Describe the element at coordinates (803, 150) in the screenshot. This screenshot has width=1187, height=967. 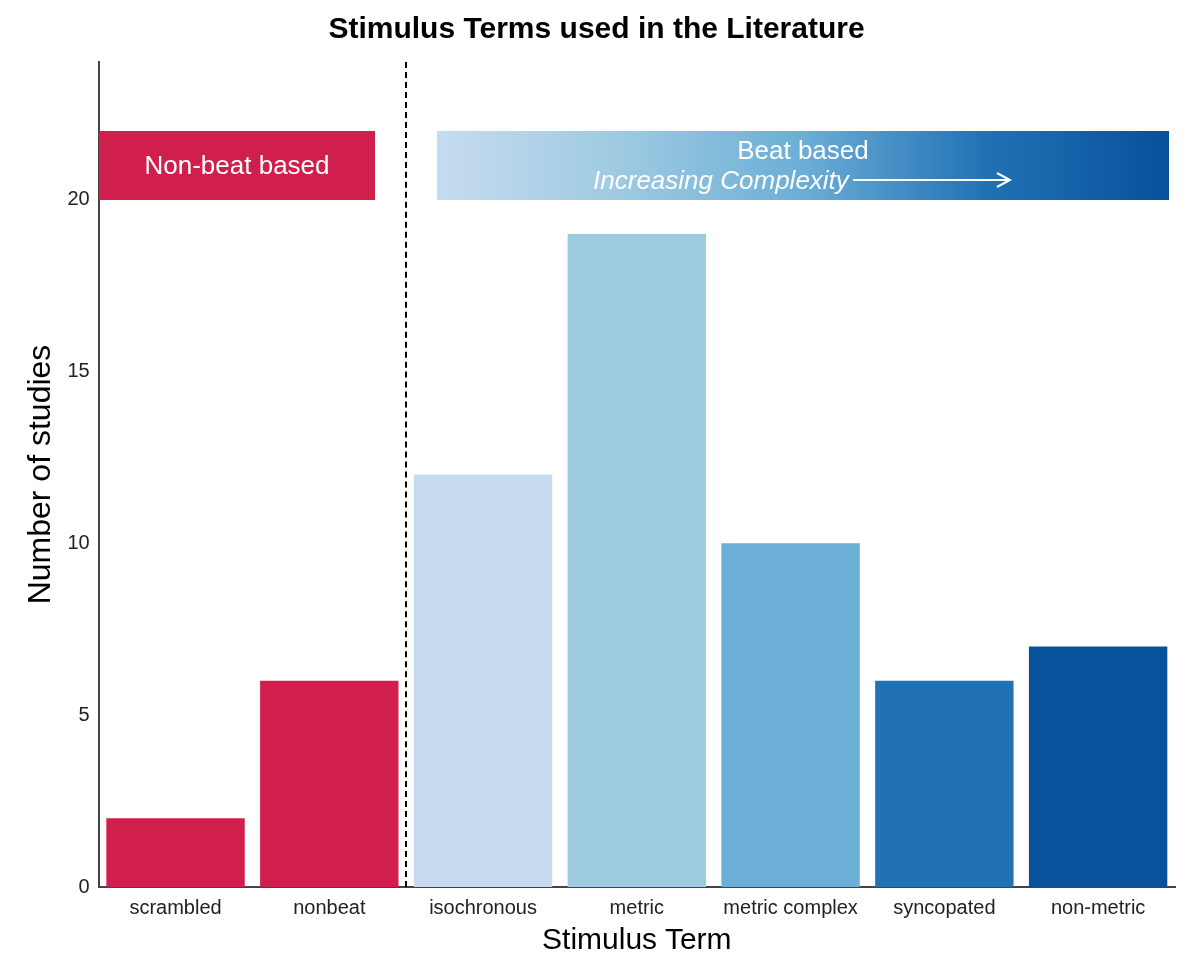
I see `annotation: Beat based` at that location.